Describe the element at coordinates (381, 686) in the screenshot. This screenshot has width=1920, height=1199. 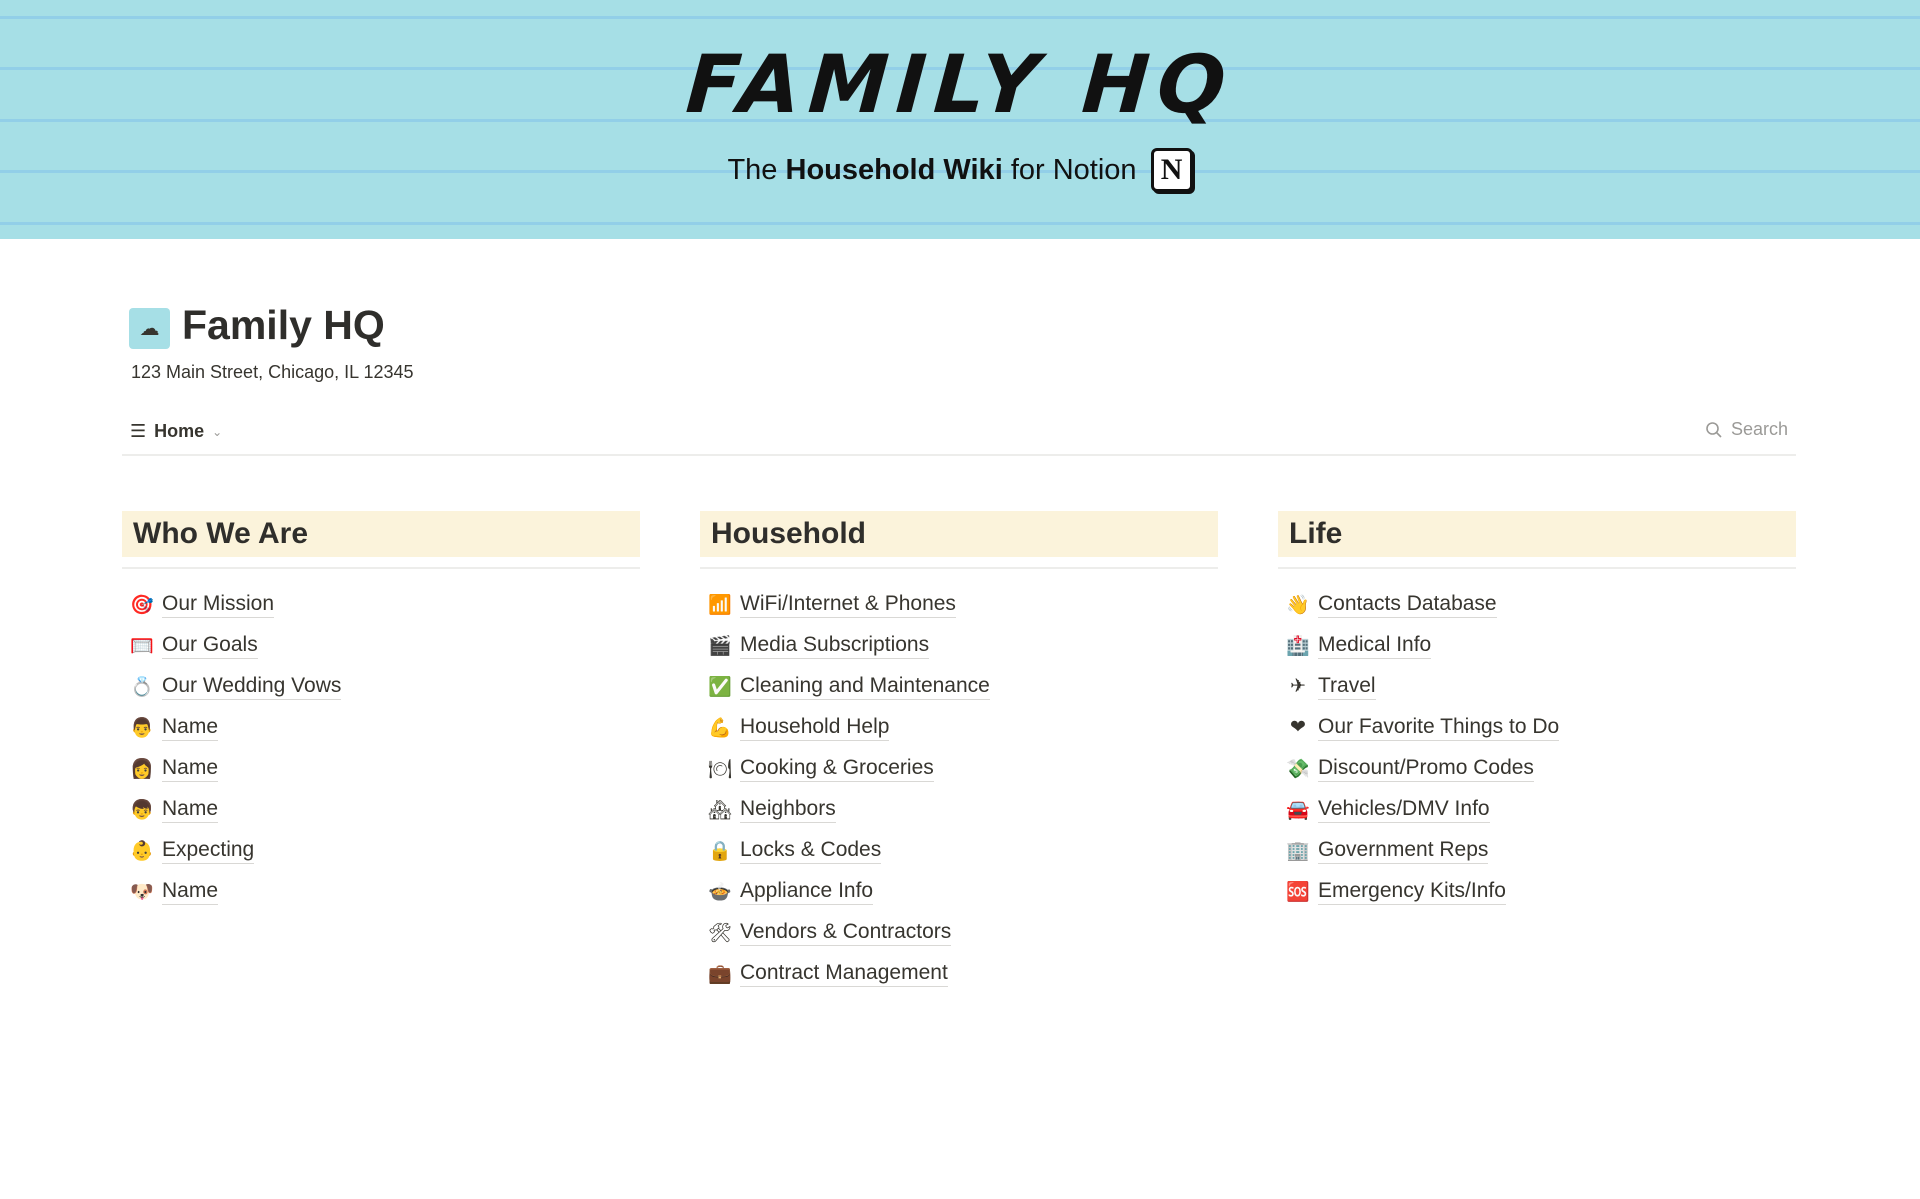
I see `page-link: 💍 Our Wedding Vows` at that location.